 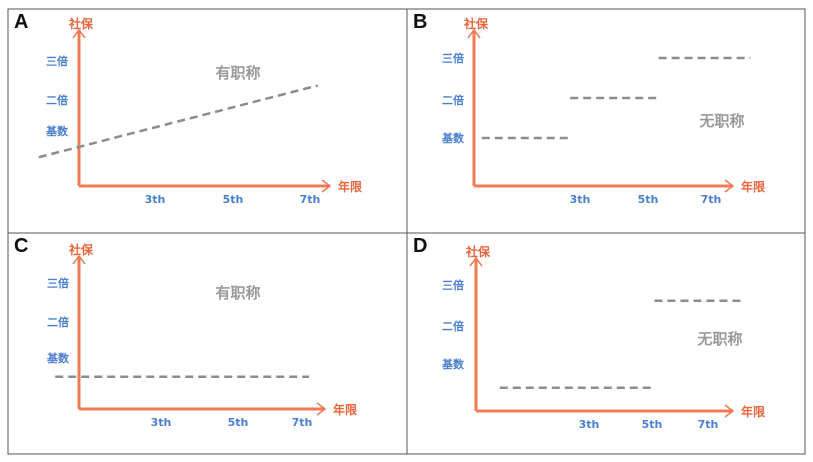 What do you see at coordinates (453, 138) in the screenshot?
I see `panel-b-y-tick-label: 基数` at bounding box center [453, 138].